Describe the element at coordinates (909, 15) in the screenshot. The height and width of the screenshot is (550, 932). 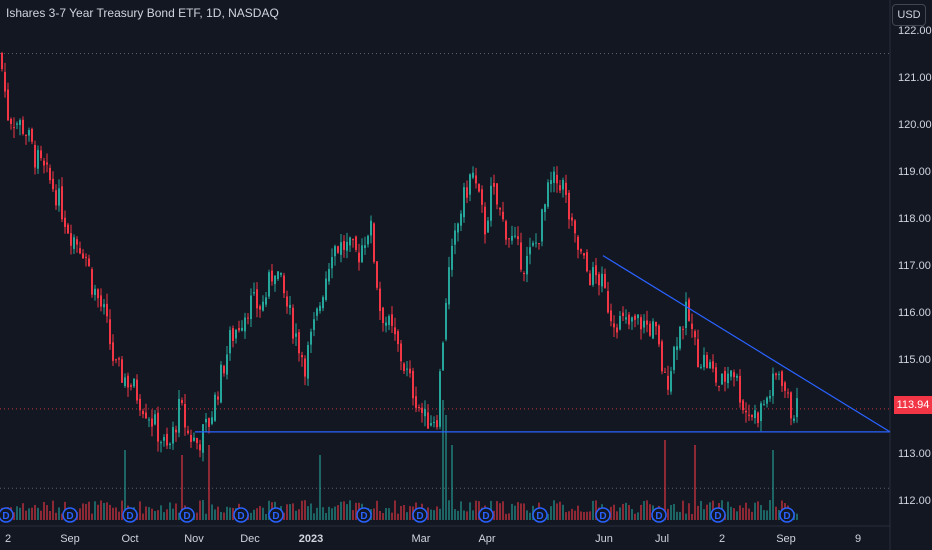
I see `currency-button: USD` at that location.